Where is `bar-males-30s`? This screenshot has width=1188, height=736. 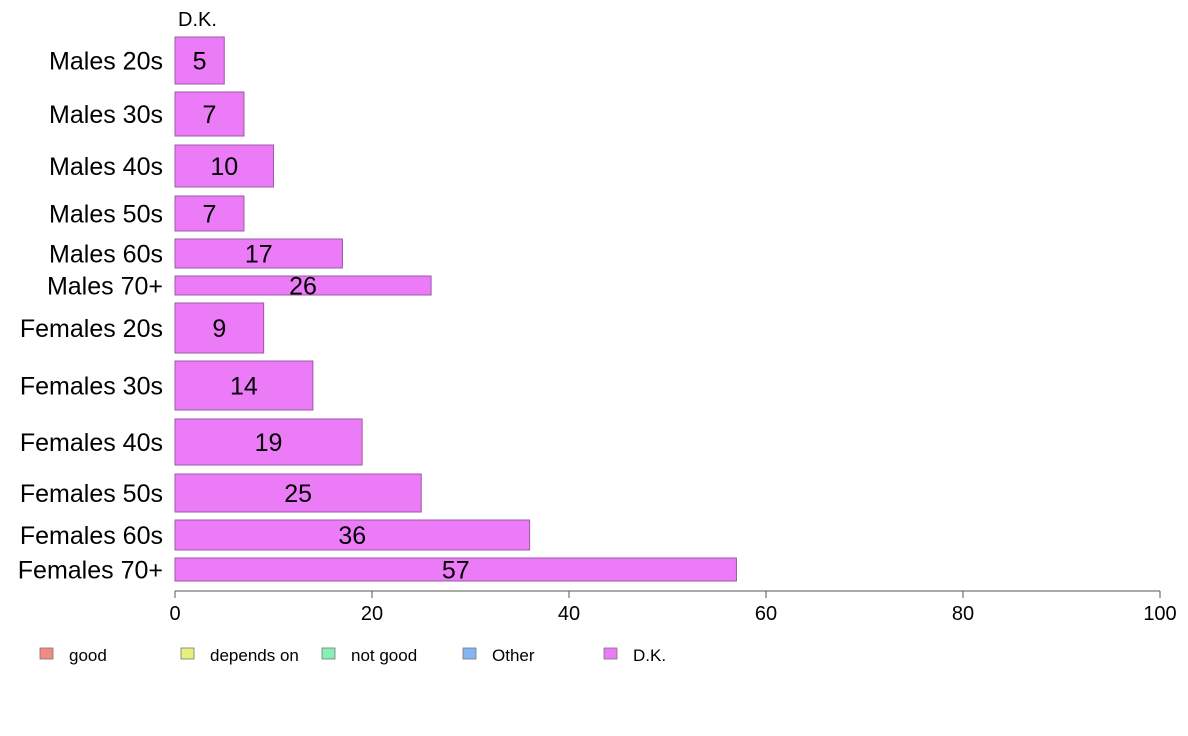 bar-males-30s is located at coordinates (209, 114).